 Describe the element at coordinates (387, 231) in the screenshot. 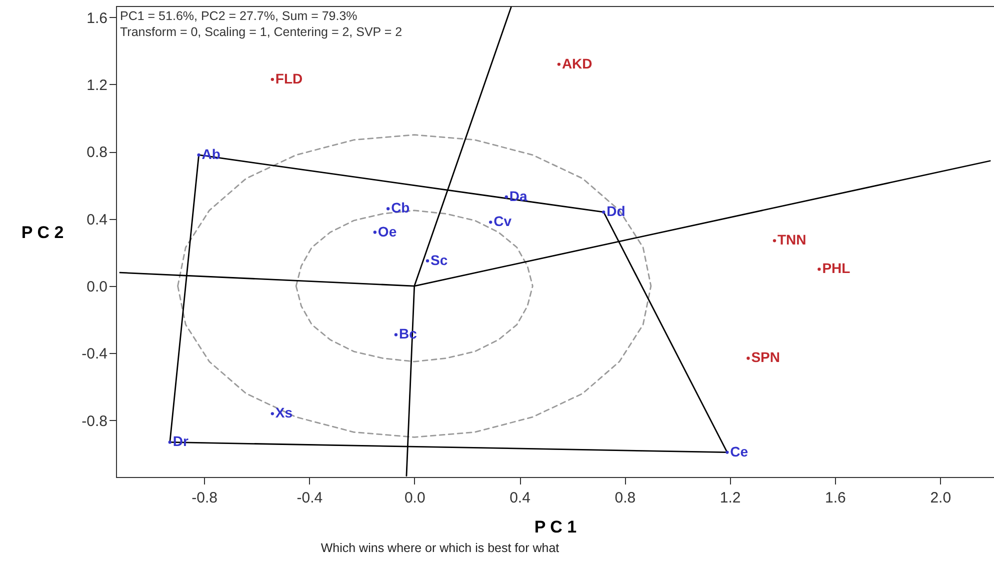

I see `series-label: Oe` at that location.